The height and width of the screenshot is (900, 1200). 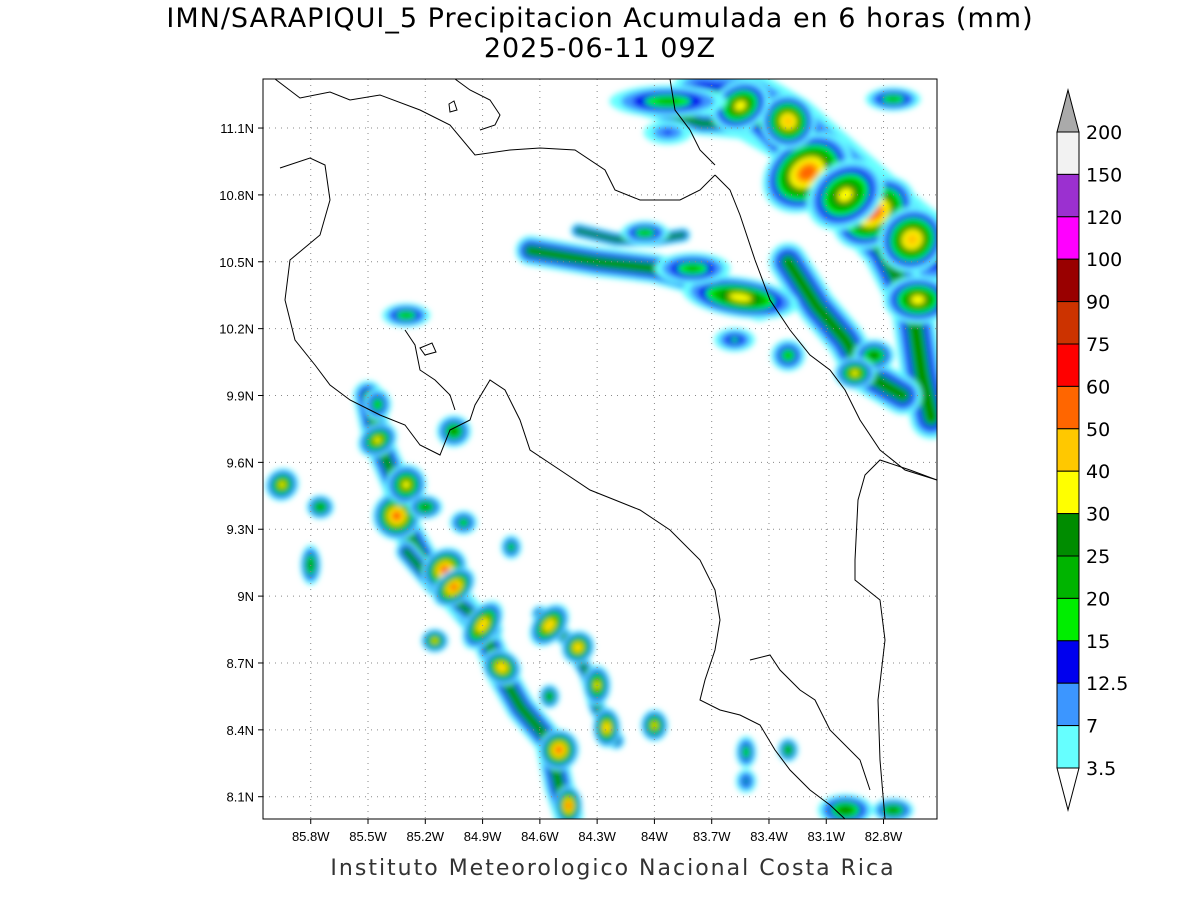 I want to click on colorbar-label: 100, so click(x=1104, y=260).